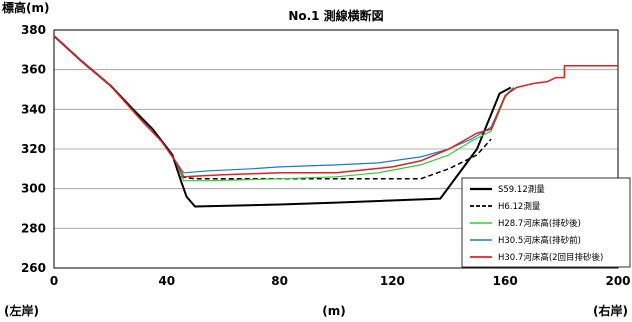 The height and width of the screenshot is (322, 632). What do you see at coordinates (33, 30) in the screenshot?
I see `y-tick-380: 380` at bounding box center [33, 30].